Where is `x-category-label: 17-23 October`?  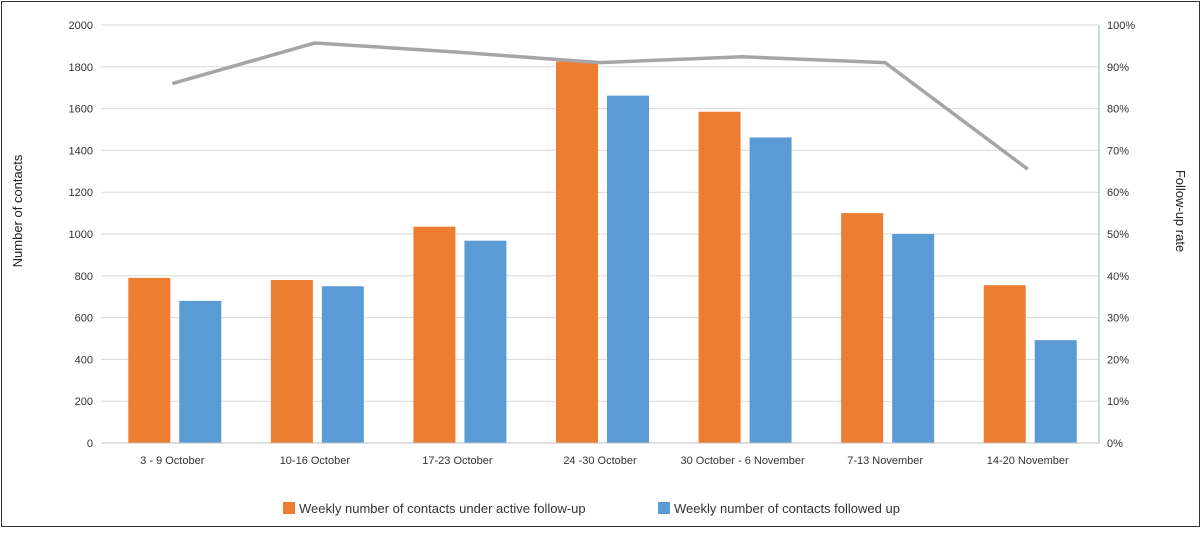 x-category-label: 17-23 October is located at coordinates (457, 461).